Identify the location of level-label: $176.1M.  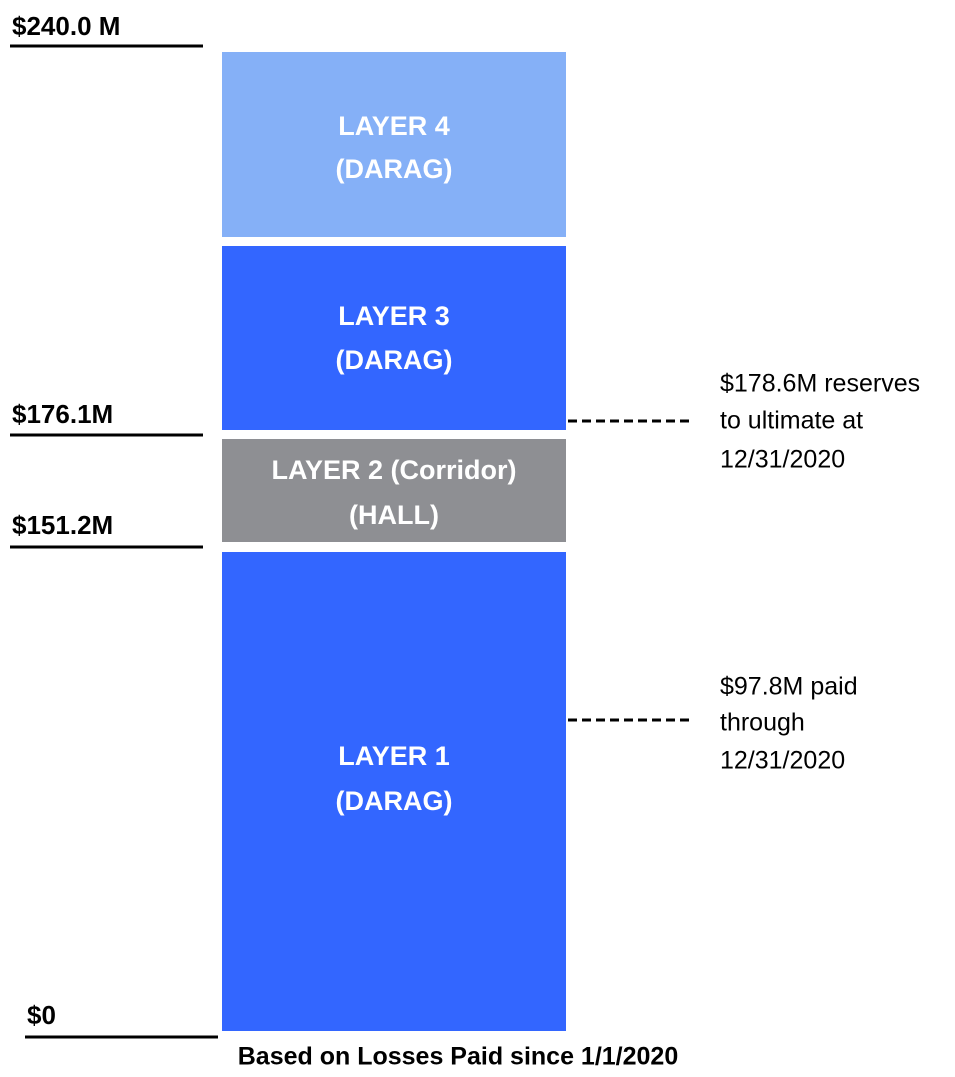
(62, 414).